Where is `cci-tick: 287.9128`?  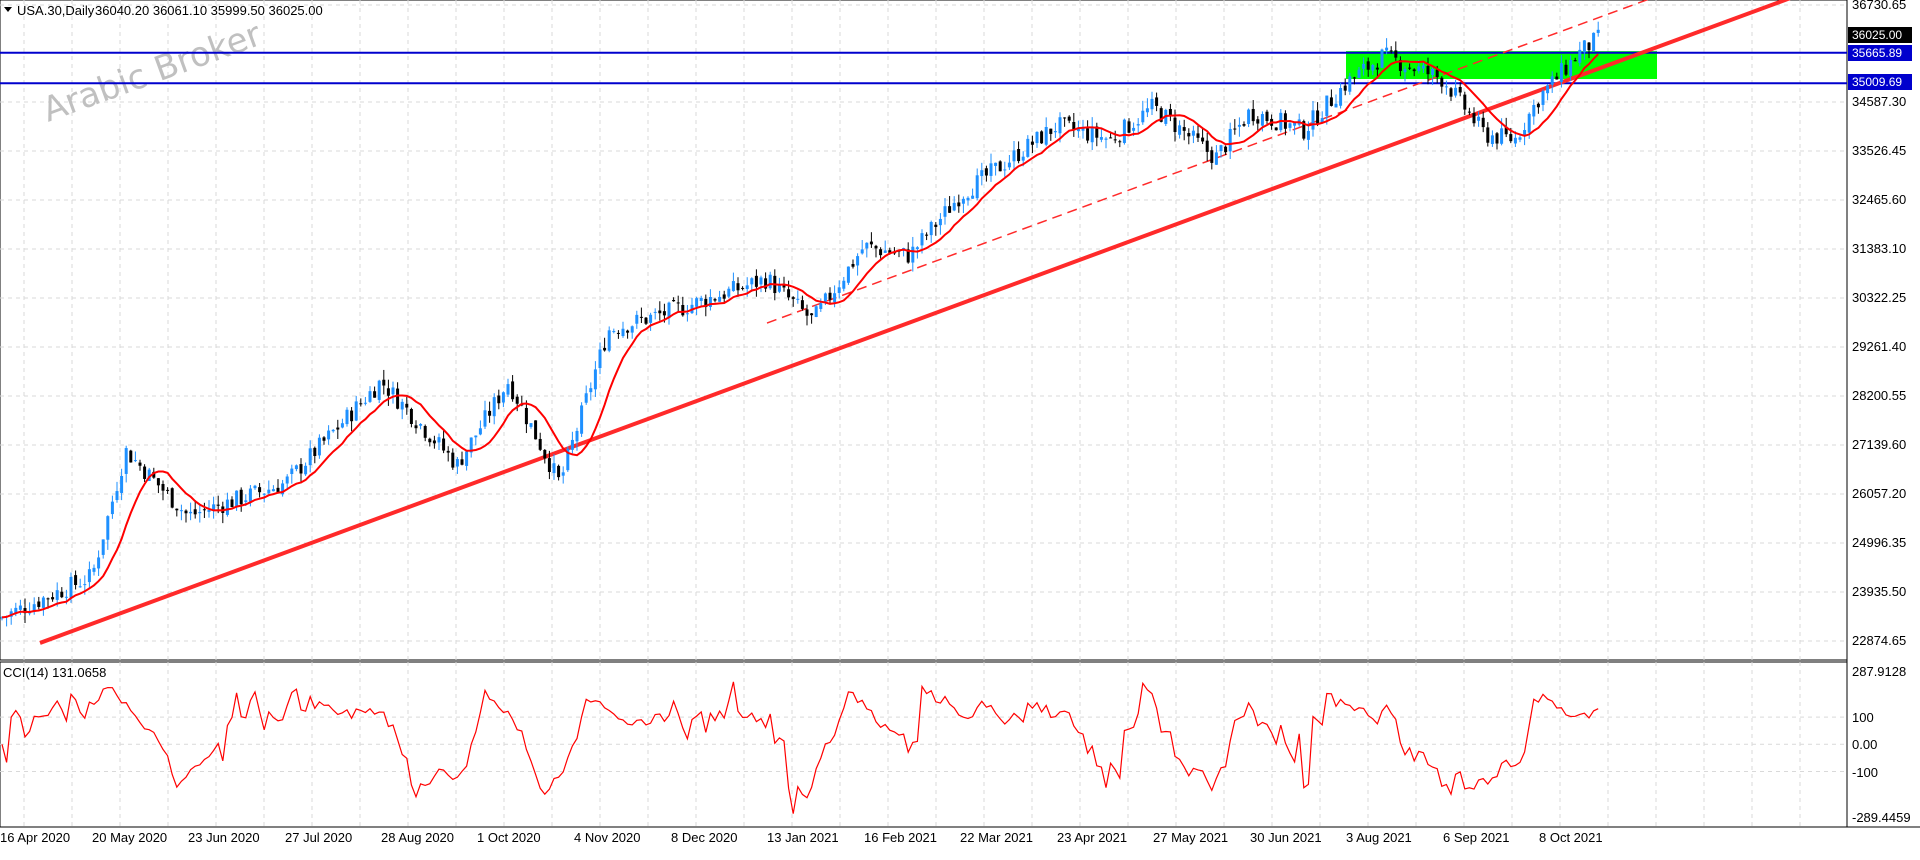
cci-tick: 287.9128 is located at coordinates (1879, 671).